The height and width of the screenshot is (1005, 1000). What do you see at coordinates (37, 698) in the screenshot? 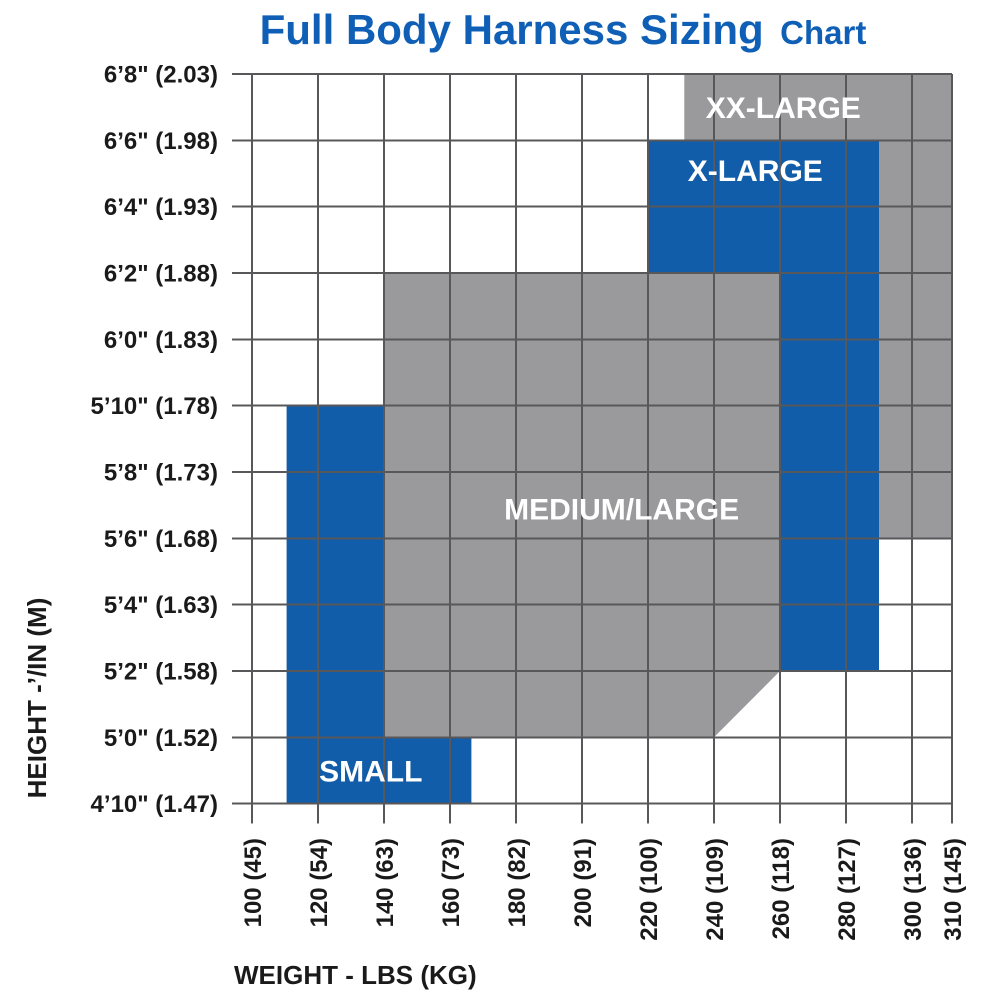
I see `y-axis-title: HEIGHT -’/IN (M)` at bounding box center [37, 698].